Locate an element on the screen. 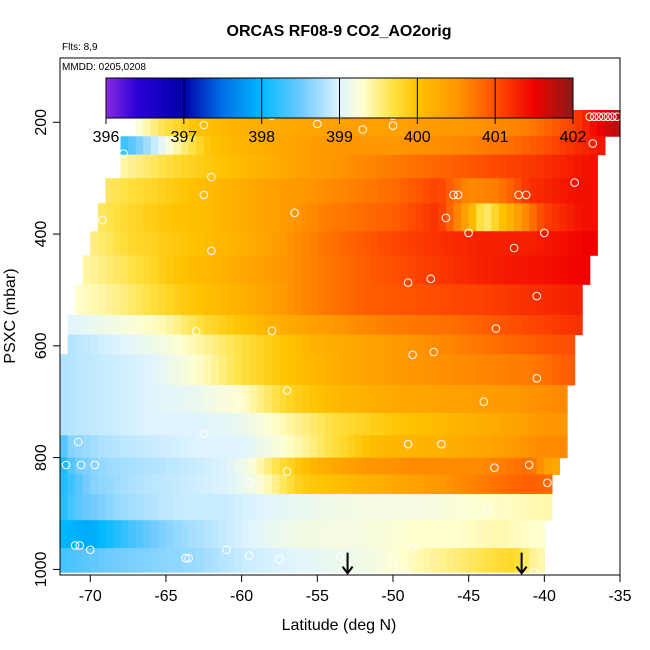 Image resolution: width=650 pixels, height=650 pixels. x-axis-label: Latitude (deg N) is located at coordinates (339, 625).